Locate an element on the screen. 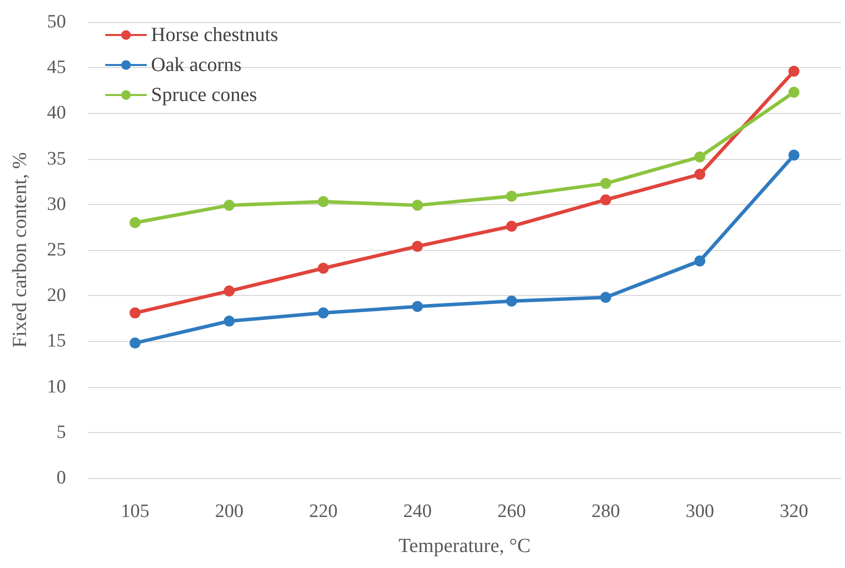  x-tick-label: 200 is located at coordinates (229, 511).